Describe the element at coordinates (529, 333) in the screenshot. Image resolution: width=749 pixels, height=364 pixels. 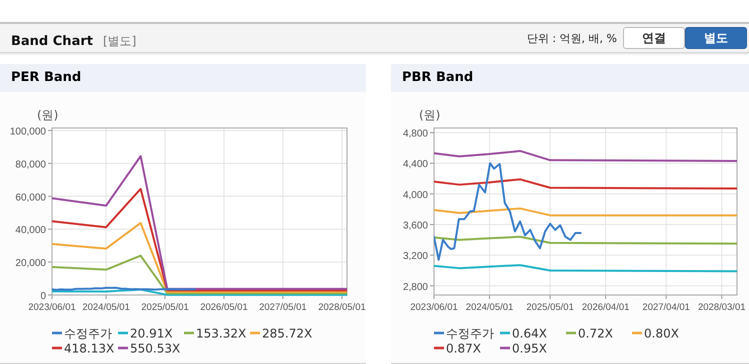
I see `legend-label: 0.64X` at that location.